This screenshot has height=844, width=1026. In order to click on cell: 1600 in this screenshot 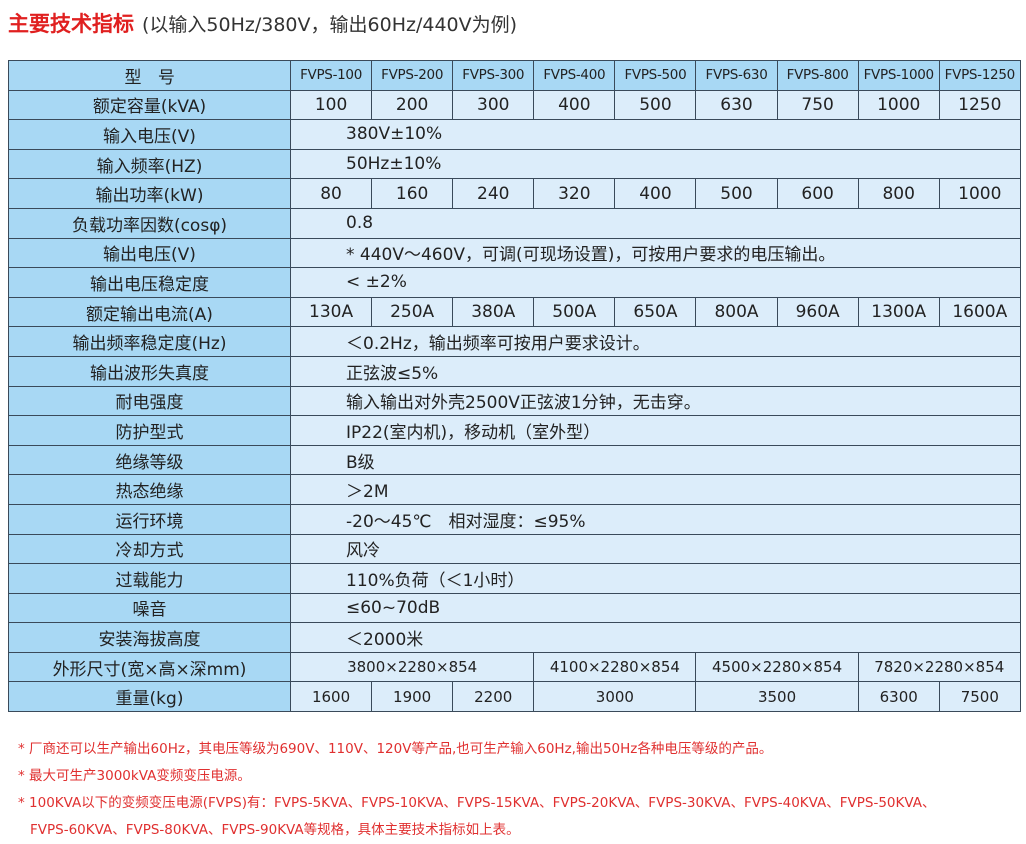, I will do `click(331, 697)`.